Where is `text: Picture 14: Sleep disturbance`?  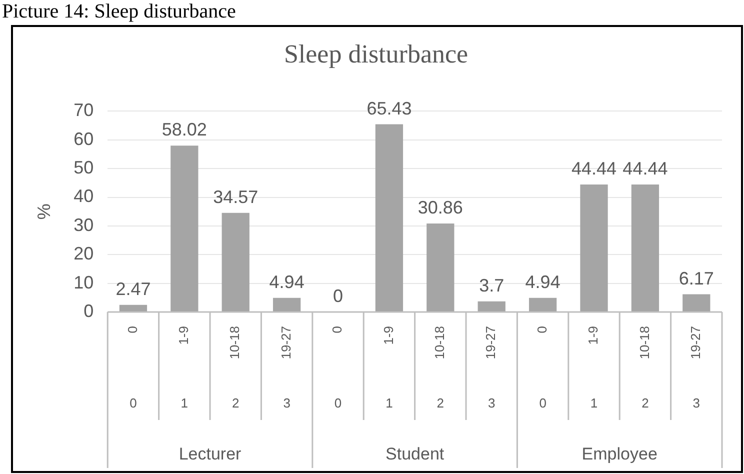 text: Picture 14: Sleep disturbance is located at coordinates (119, 11).